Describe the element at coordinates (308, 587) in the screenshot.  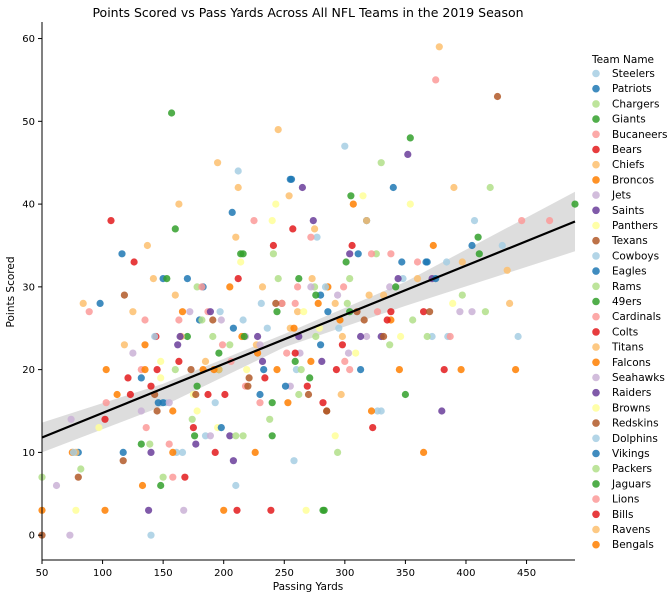
I see `x-axis-label: Passing Yards` at that location.